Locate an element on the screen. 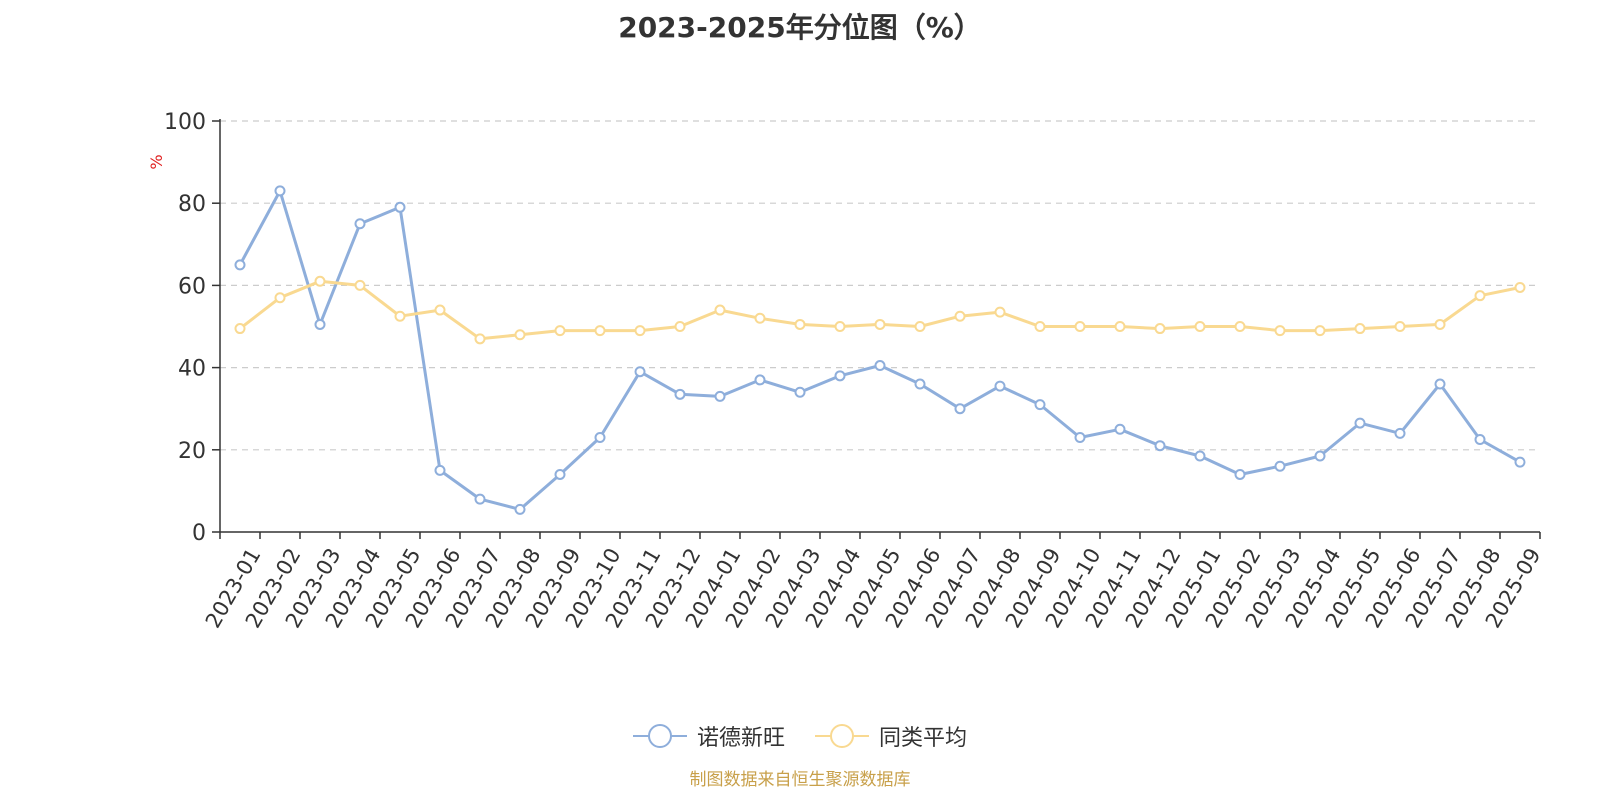 The height and width of the screenshot is (800, 1600). legend-item-series-1: 同类平均 is located at coordinates (891, 736).